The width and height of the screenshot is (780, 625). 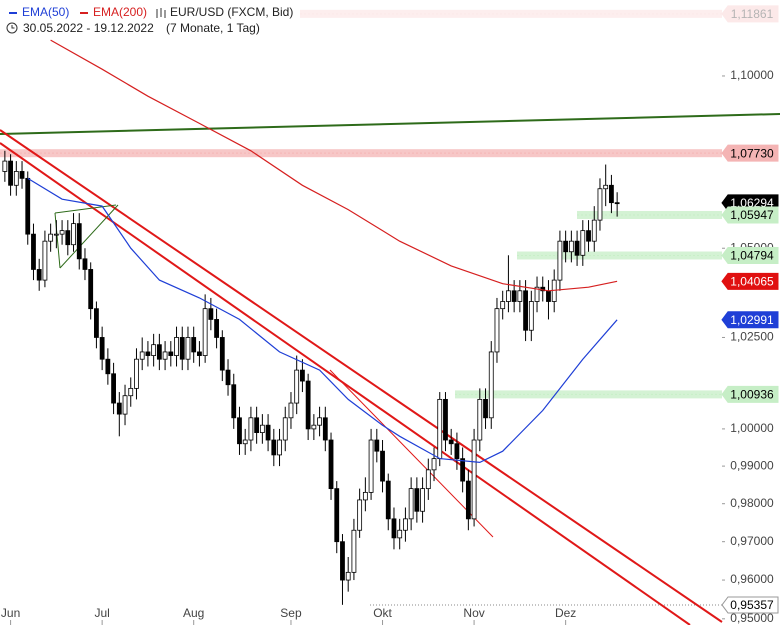 I want to click on level-band, so click(x=619, y=255).